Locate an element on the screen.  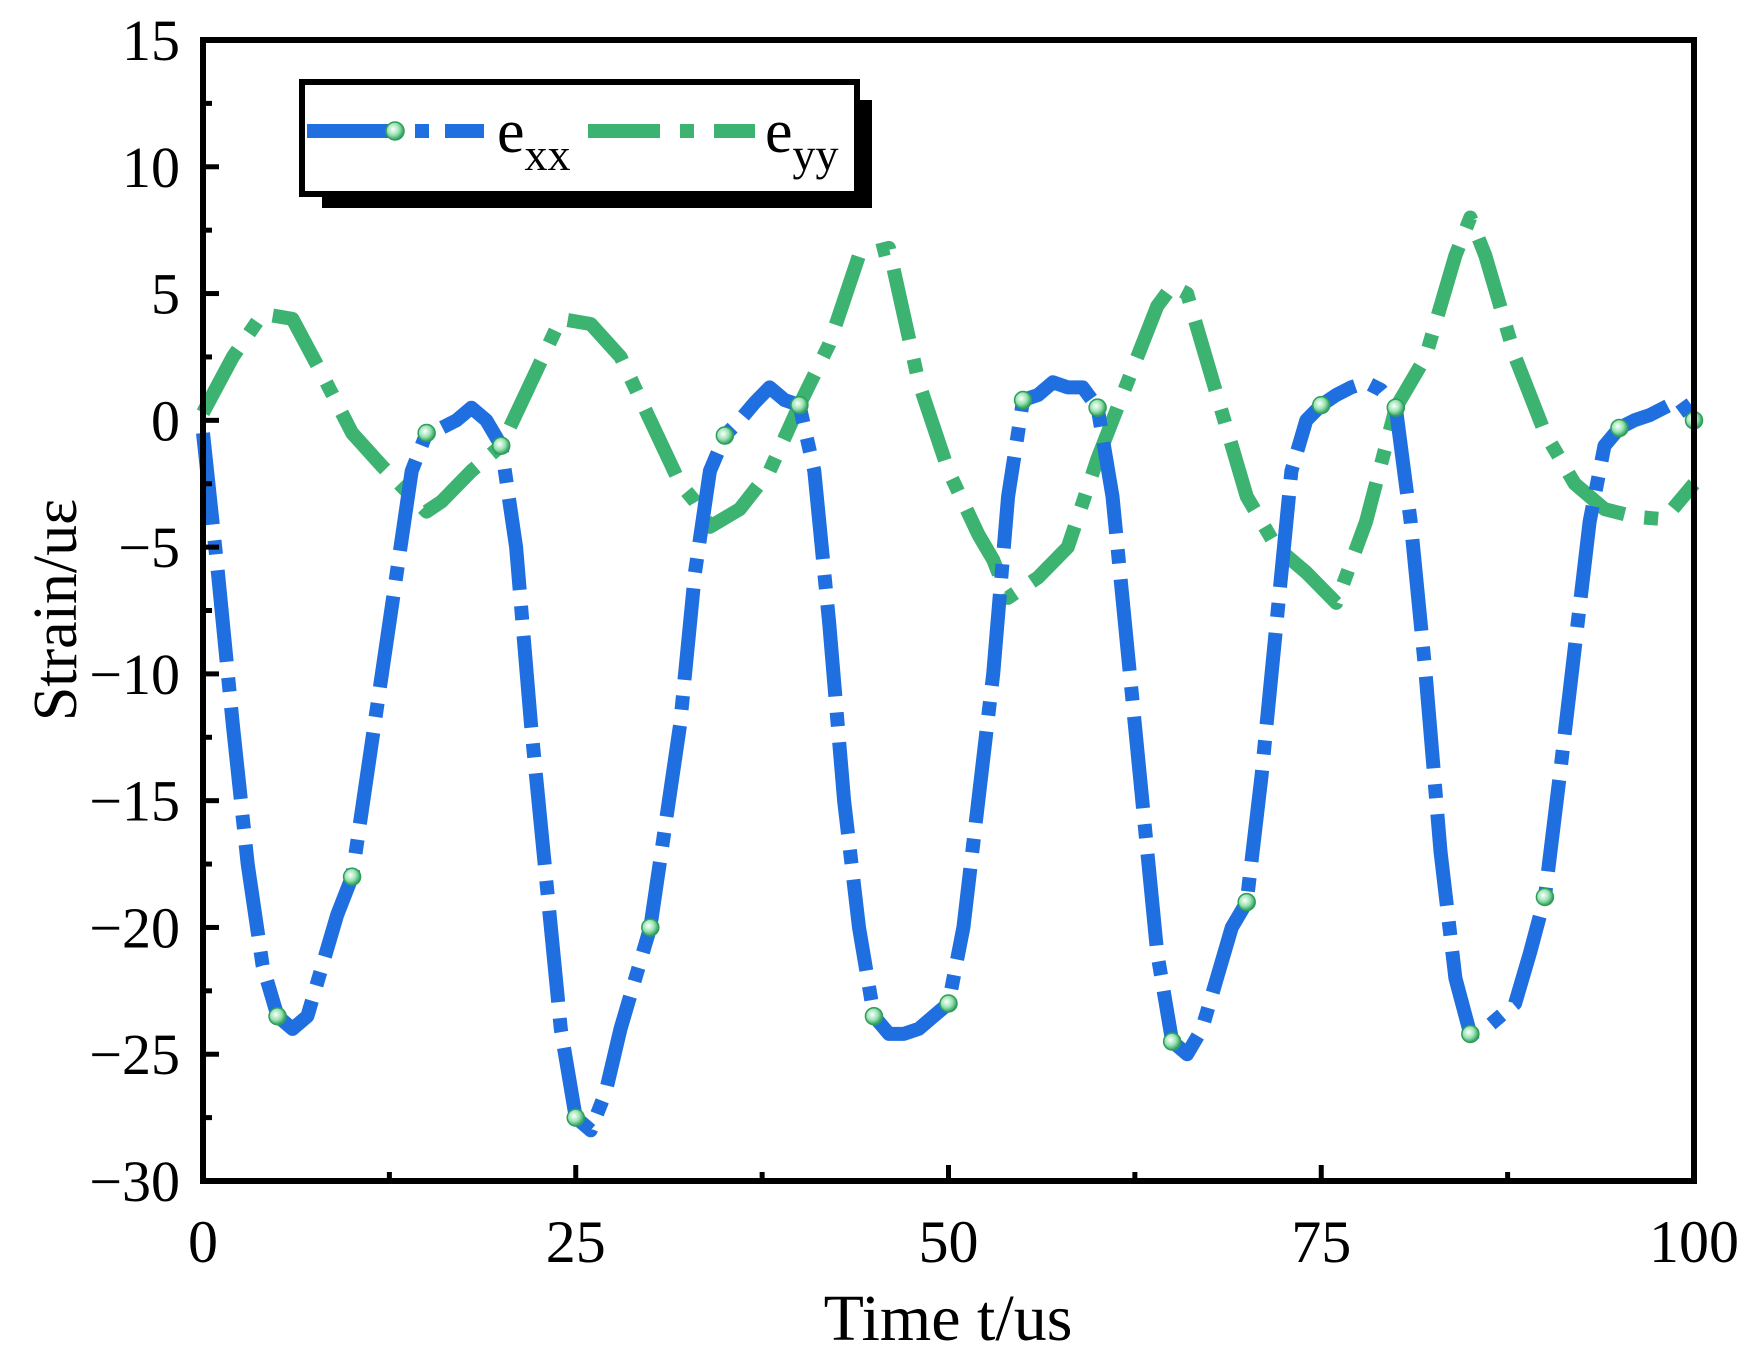
x-axis-label: Time t/us is located at coordinates (948, 1318).